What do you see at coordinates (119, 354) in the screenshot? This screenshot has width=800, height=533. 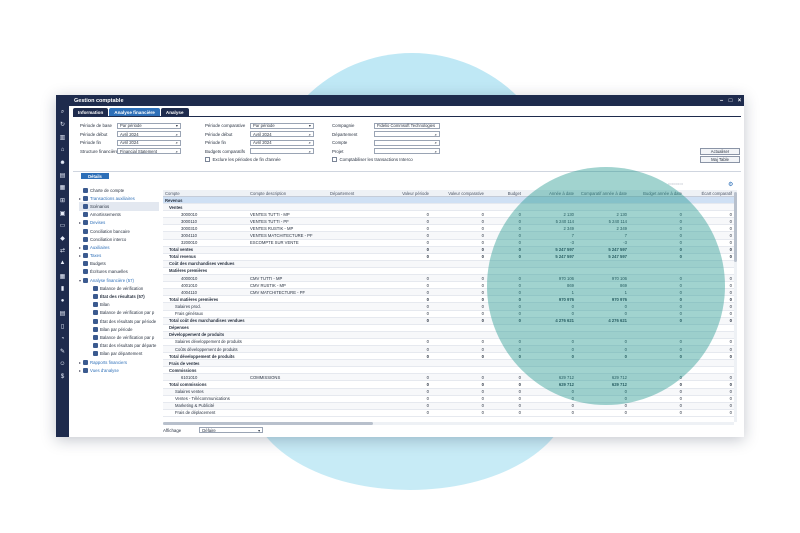 I see `tree-item: Bilan par département` at bounding box center [119, 354].